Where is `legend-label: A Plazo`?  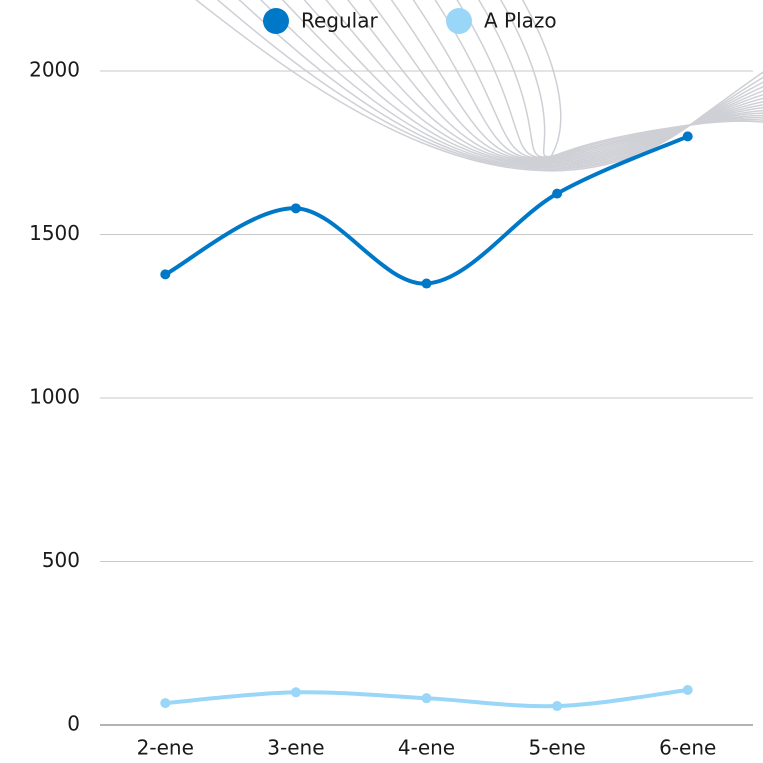
legend-label: A Plazo is located at coordinates (520, 21).